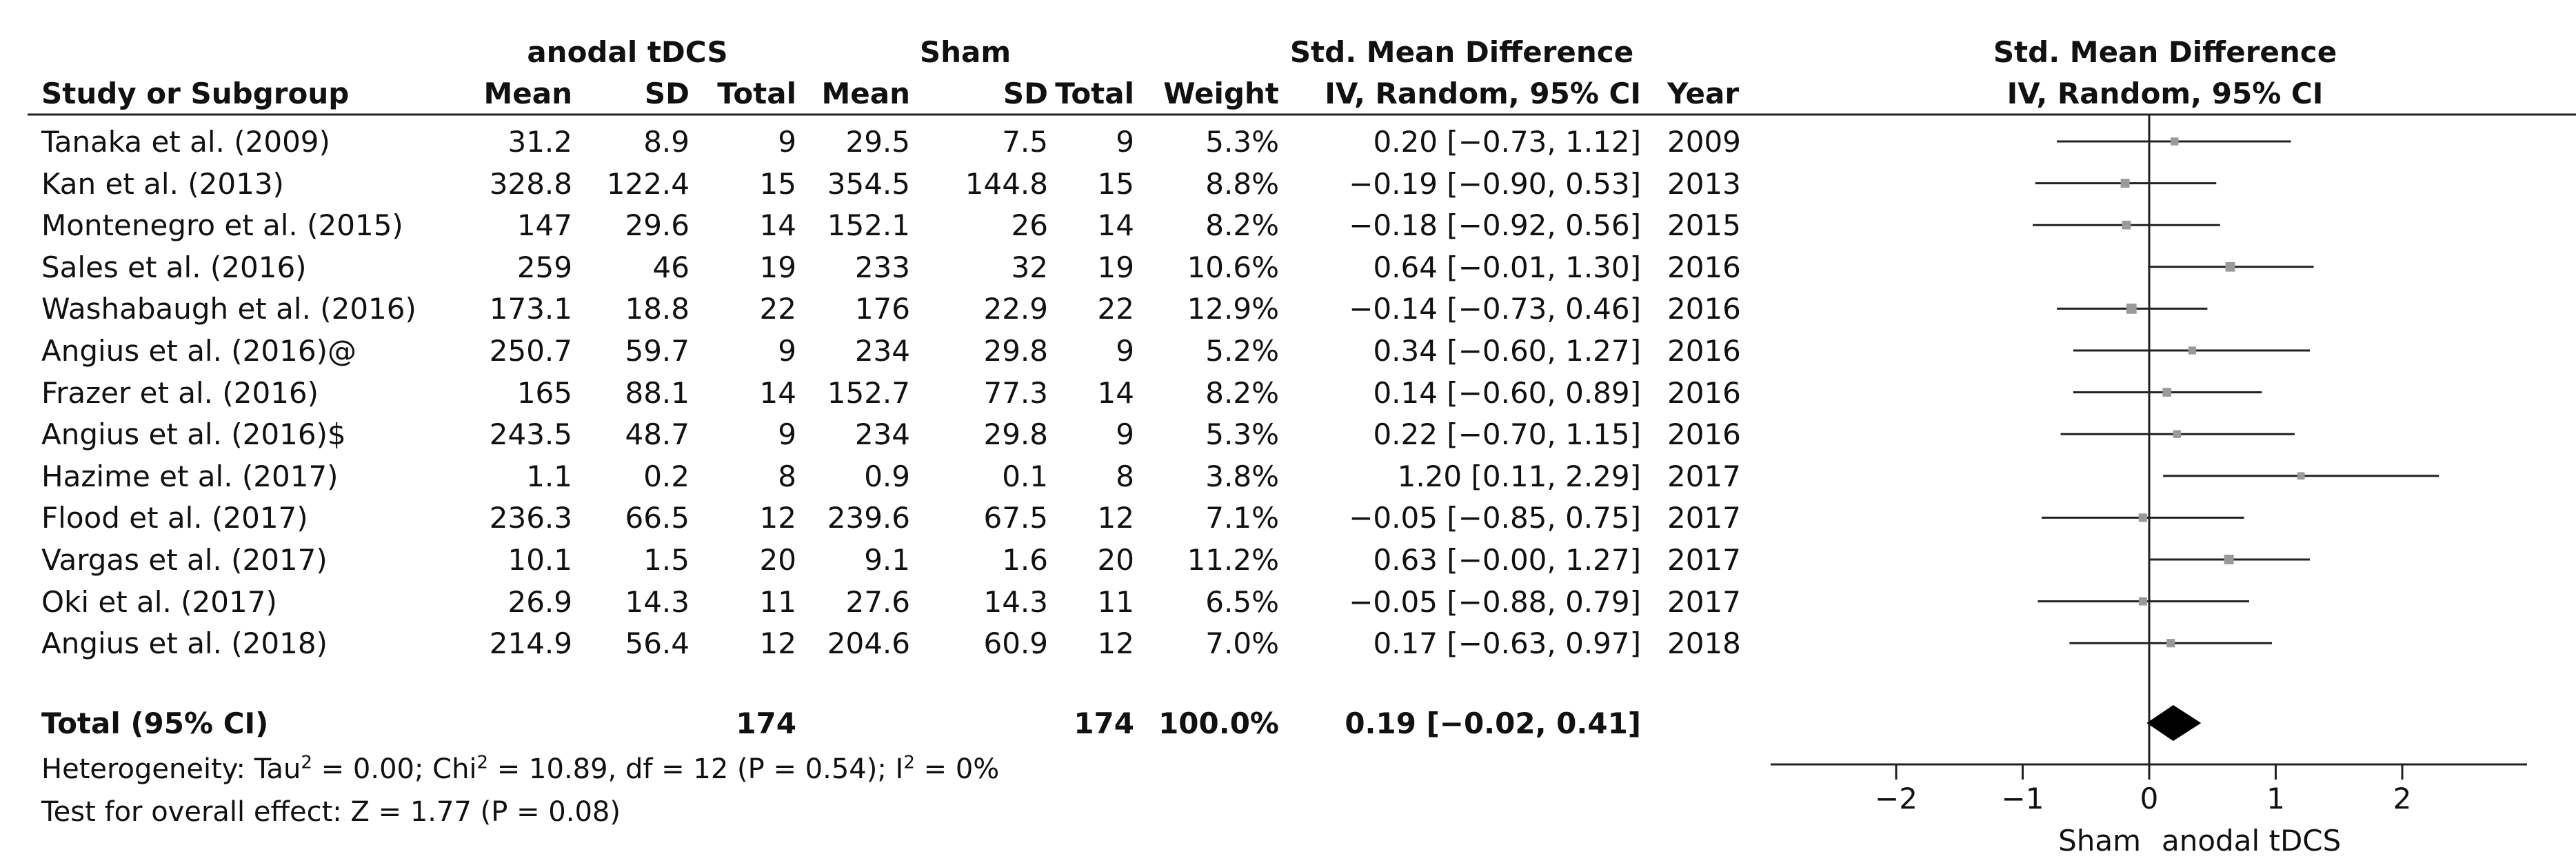 This screenshot has height=861, width=2576. What do you see at coordinates (162, 184) in the screenshot?
I see `study-name: Kan et al. (2013)` at bounding box center [162, 184].